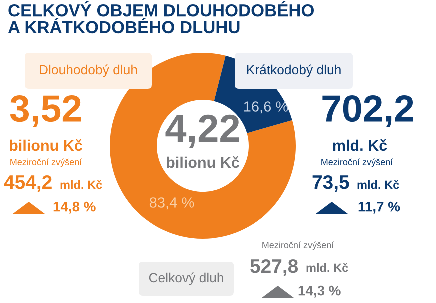 The height and width of the screenshot is (303, 436). Describe the element at coordinates (75, 208) in the screenshot. I see `text: 14,8 %` at that location.